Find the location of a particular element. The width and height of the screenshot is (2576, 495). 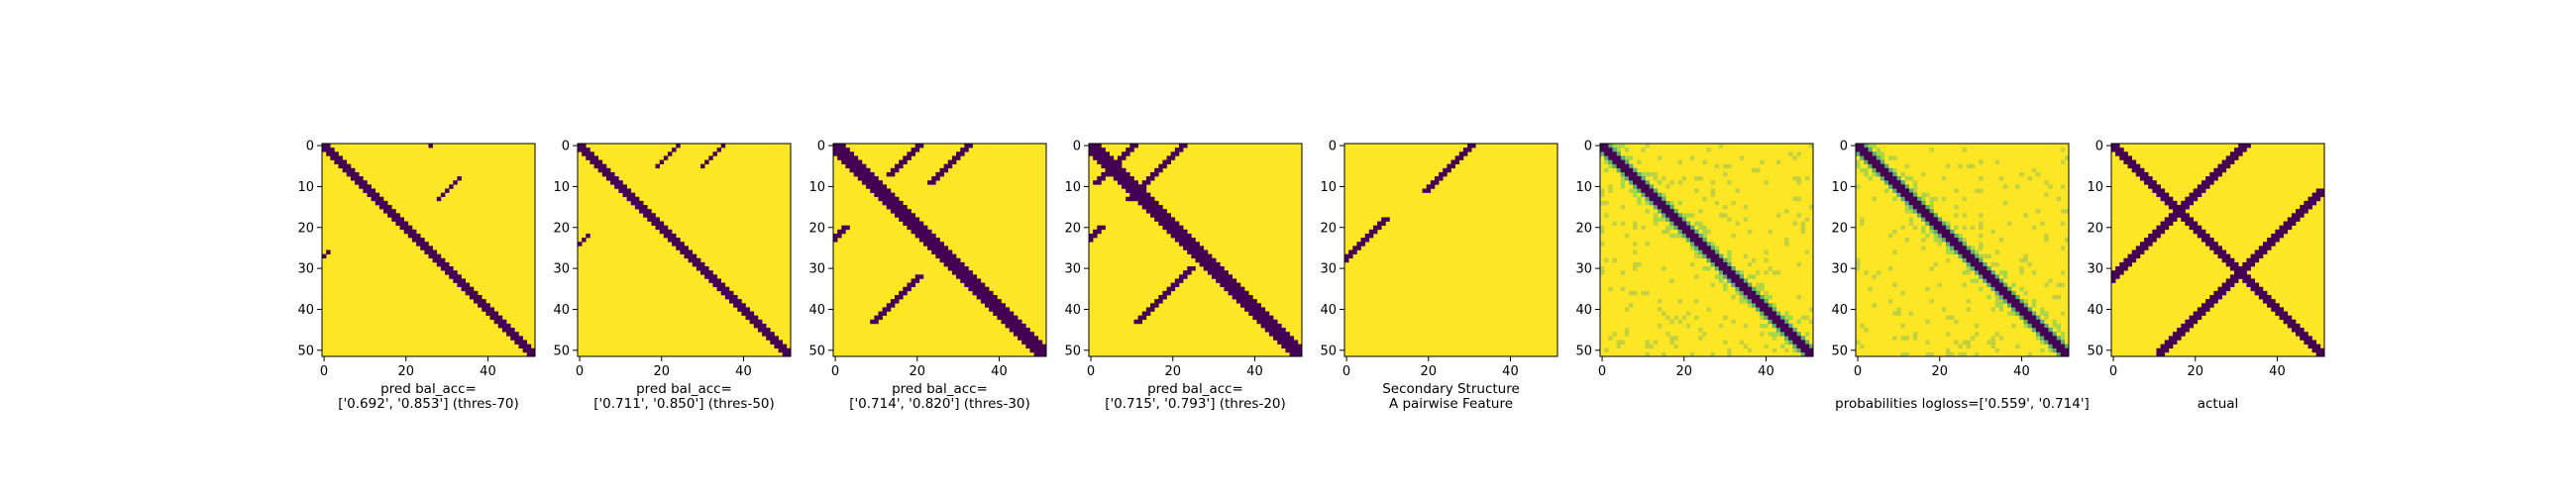

x-tick-label: 20 is located at coordinates (1939, 372).